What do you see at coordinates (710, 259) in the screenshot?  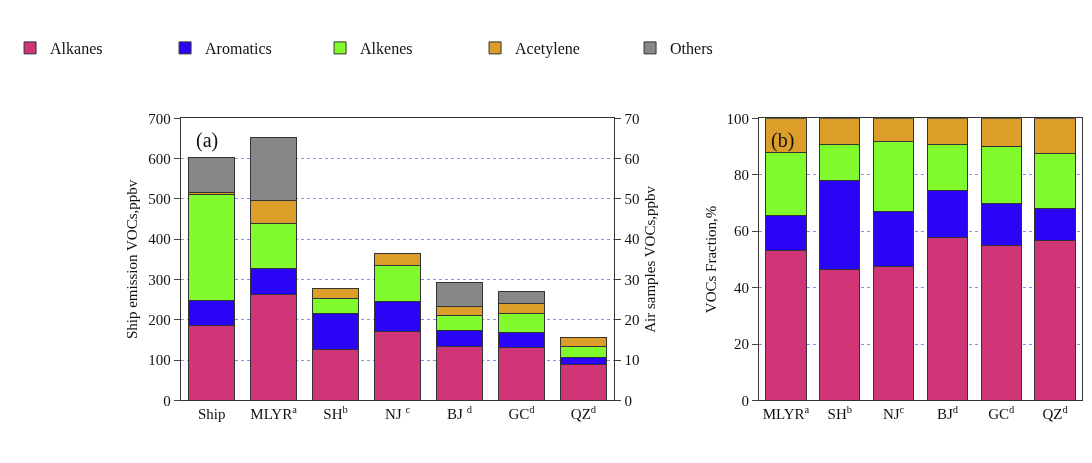 I see `y-axis-title: VOCs Fraction,%` at bounding box center [710, 259].